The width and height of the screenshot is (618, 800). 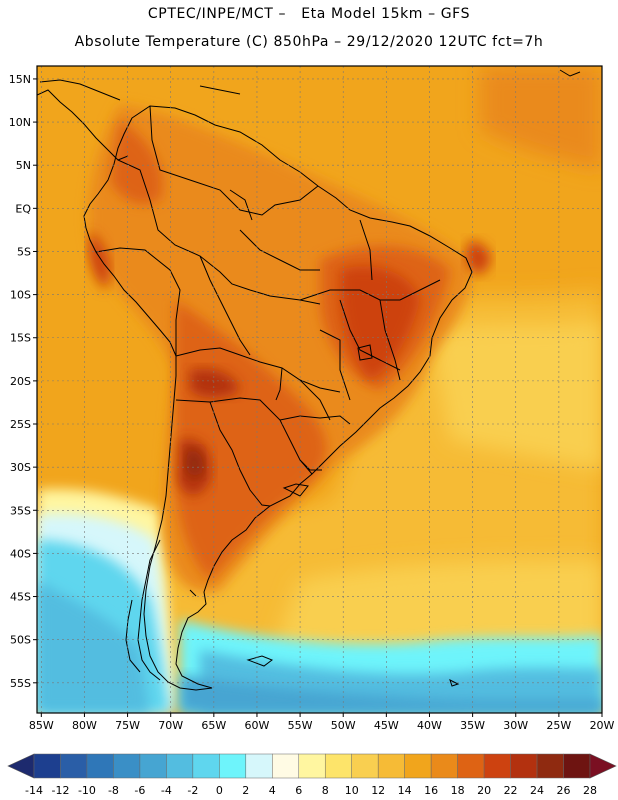 What do you see at coordinates (219, 790) in the screenshot?
I see `colorbar-label: 0` at bounding box center [219, 790].